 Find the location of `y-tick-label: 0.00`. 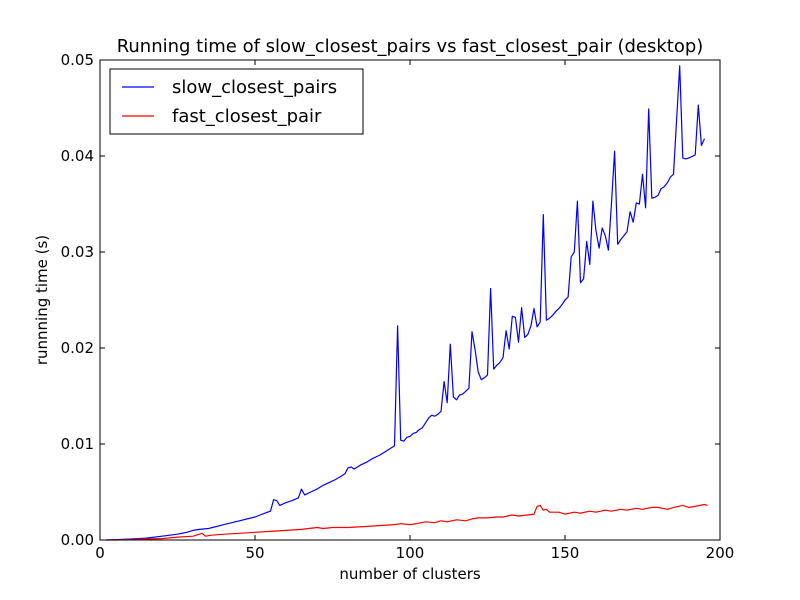

y-tick-label: 0.00 is located at coordinates (77, 540).